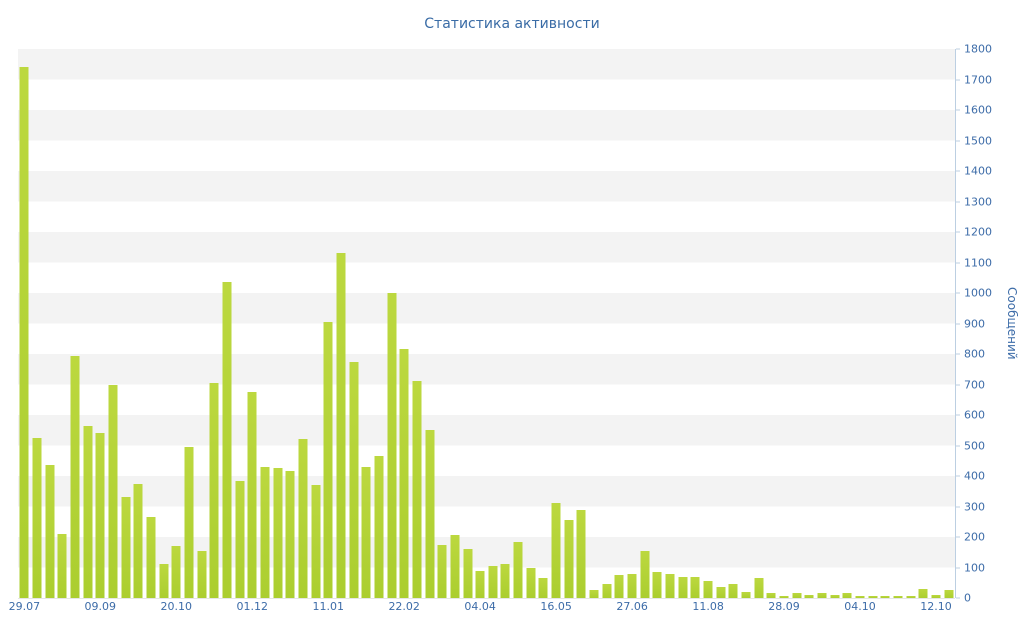  What do you see at coordinates (974, 415) in the screenshot?
I see `y-tick-label: 600` at bounding box center [974, 415].